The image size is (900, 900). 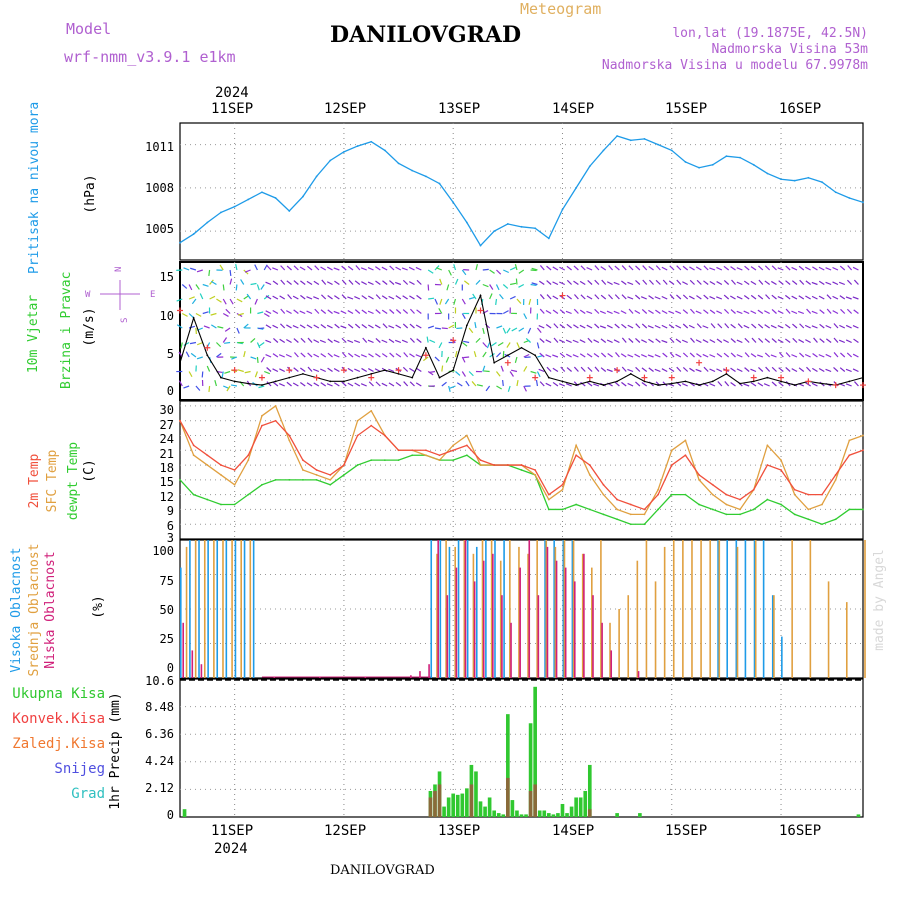 I want to click on compass-n: N, so click(x=119, y=269).